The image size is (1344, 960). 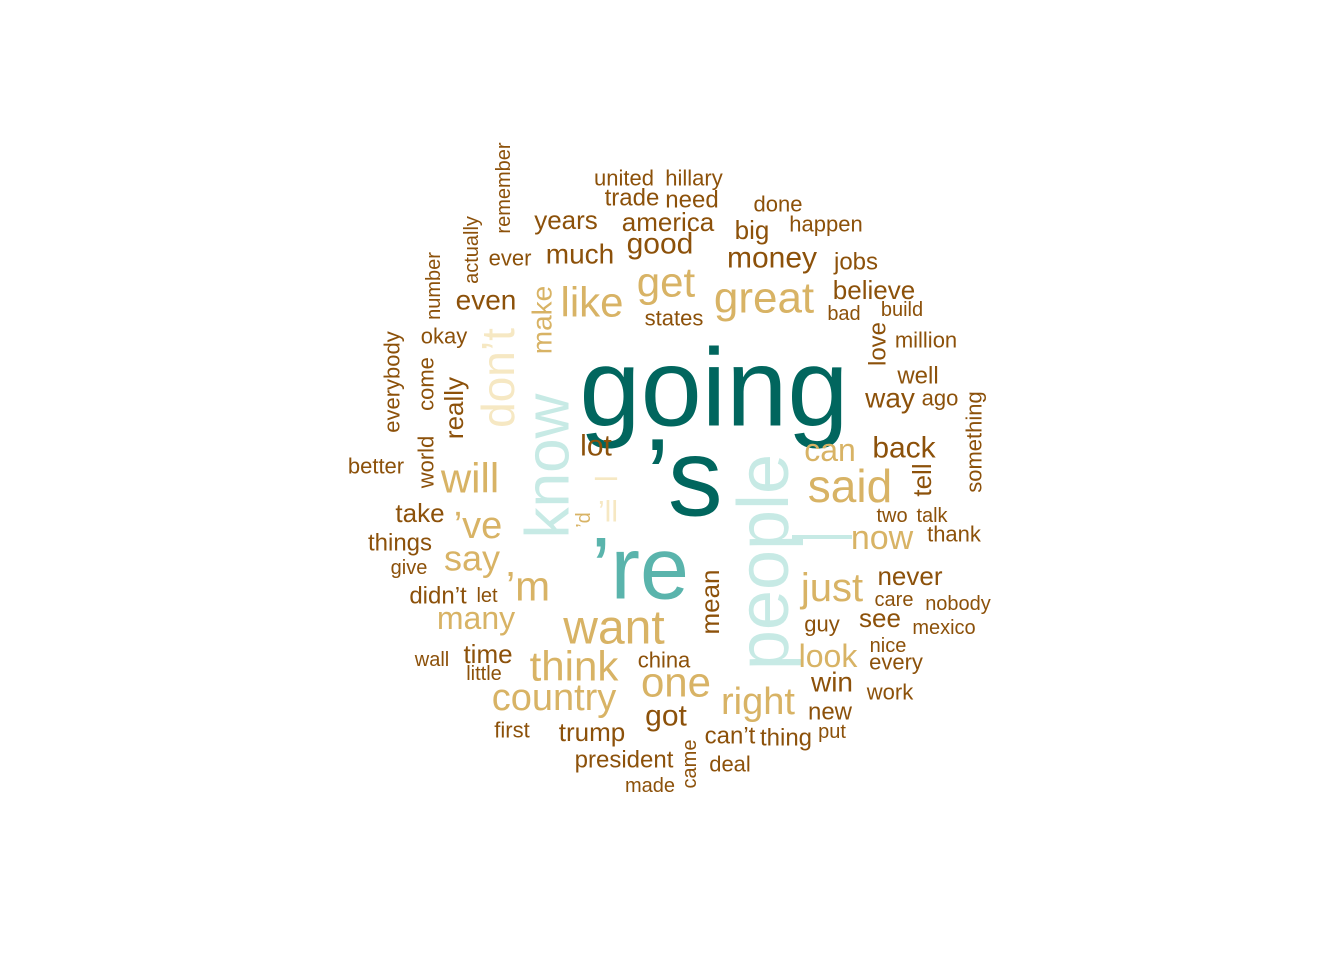 What do you see at coordinates (758, 702) in the screenshot?
I see `word-right: right` at bounding box center [758, 702].